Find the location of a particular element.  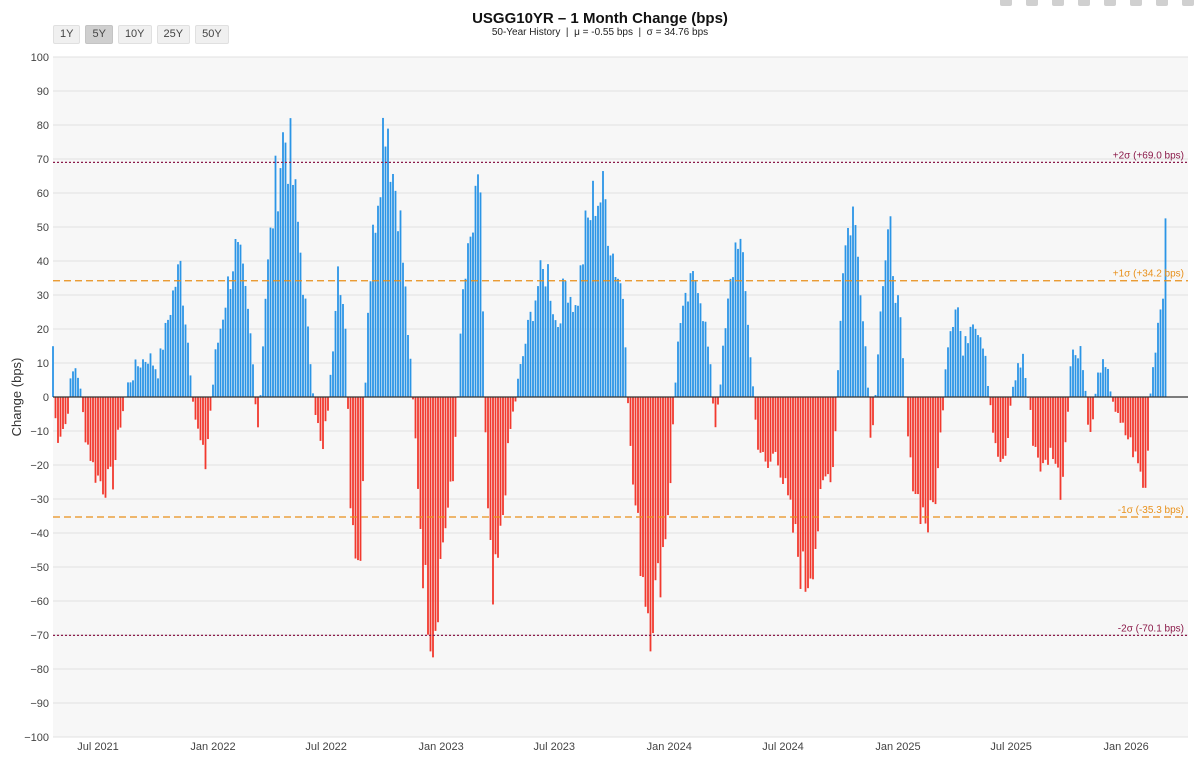

range-button-10y: 10Y is located at coordinates (134, 34).